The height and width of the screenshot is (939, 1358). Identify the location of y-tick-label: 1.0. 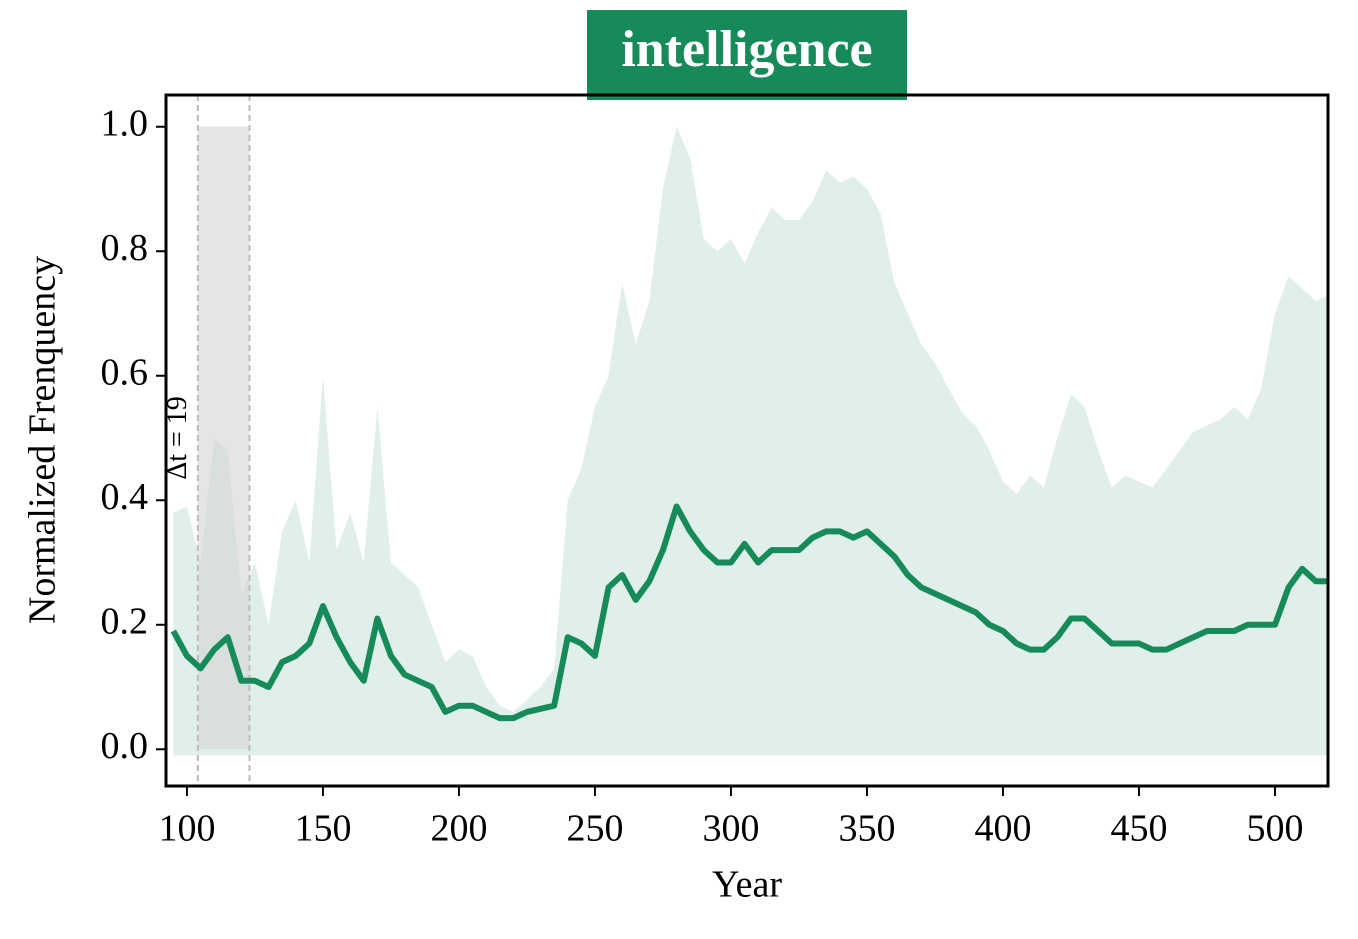
(125, 123).